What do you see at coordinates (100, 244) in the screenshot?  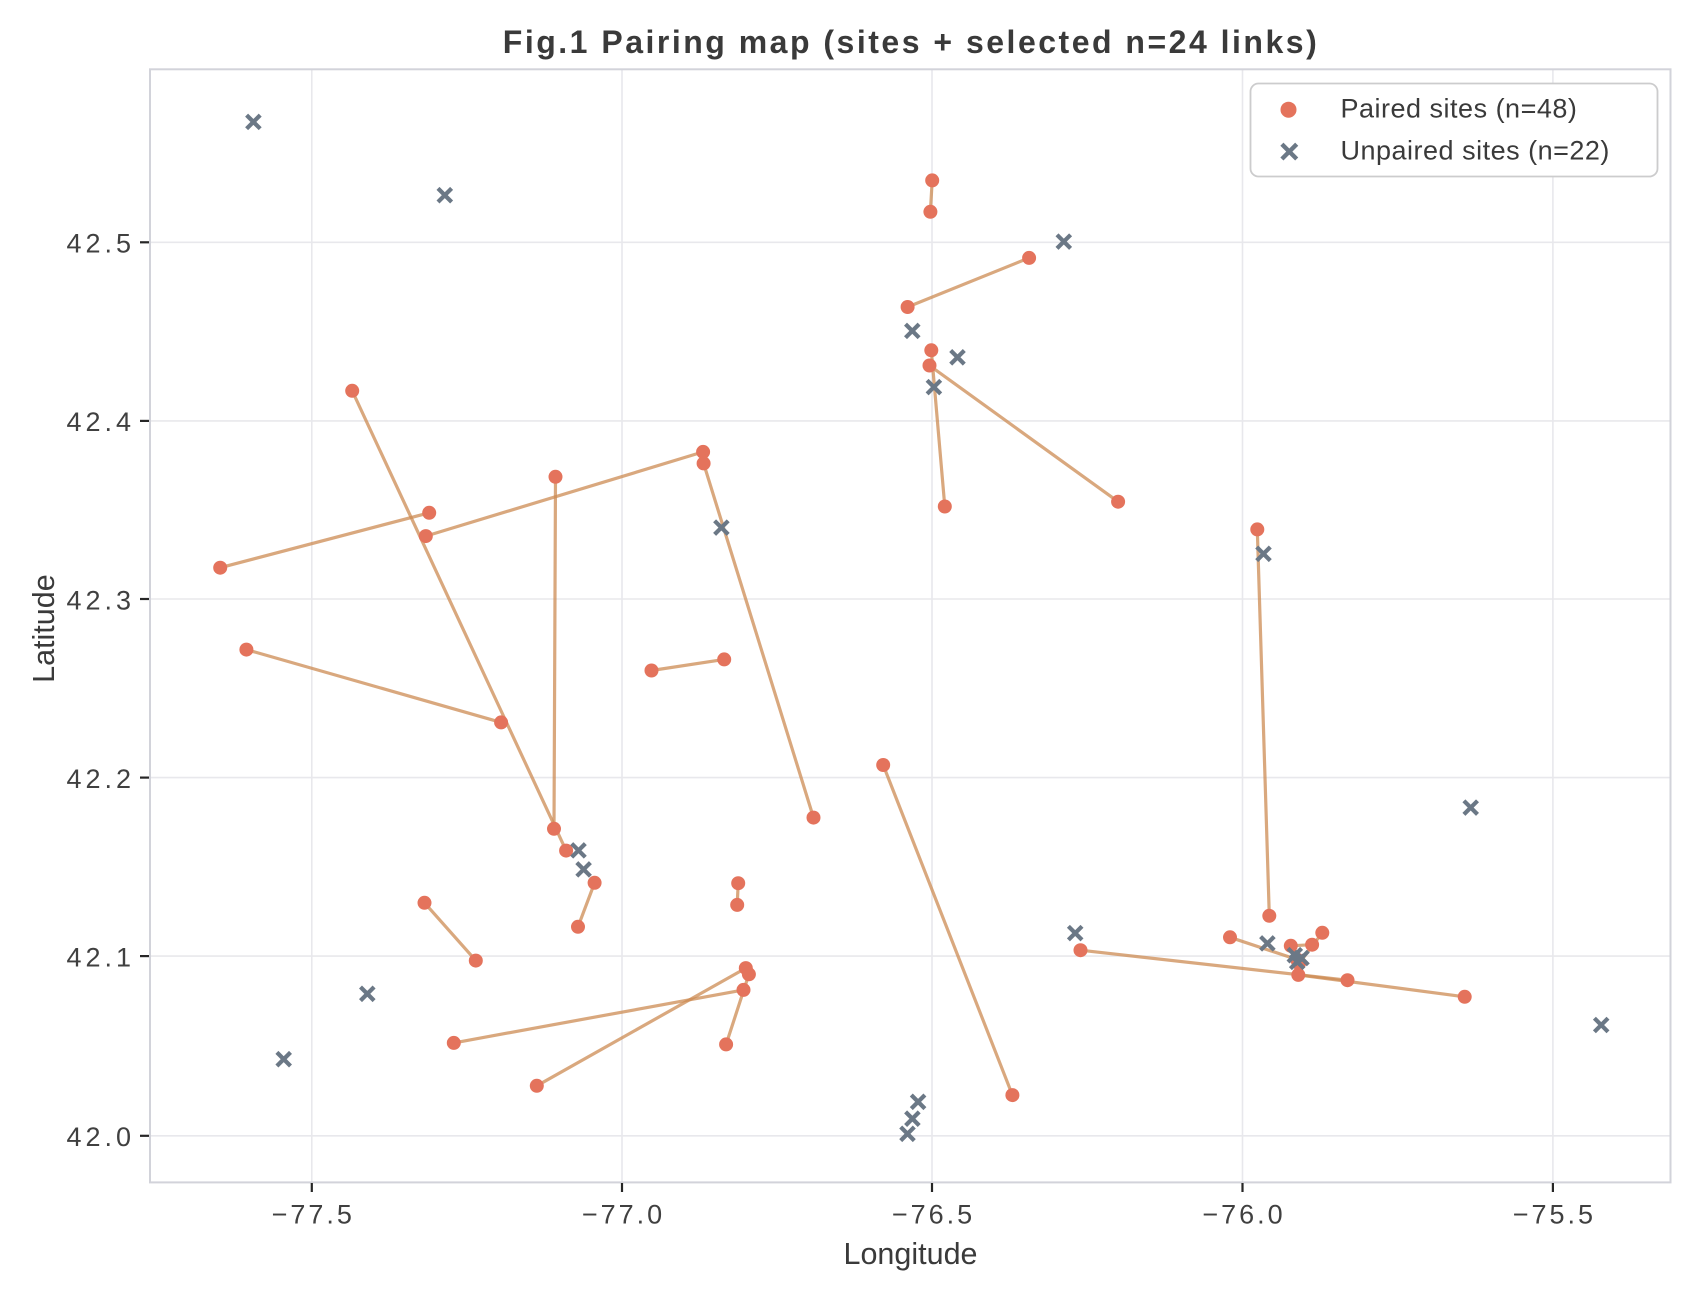 I see `svg-text: 42.5` at bounding box center [100, 244].